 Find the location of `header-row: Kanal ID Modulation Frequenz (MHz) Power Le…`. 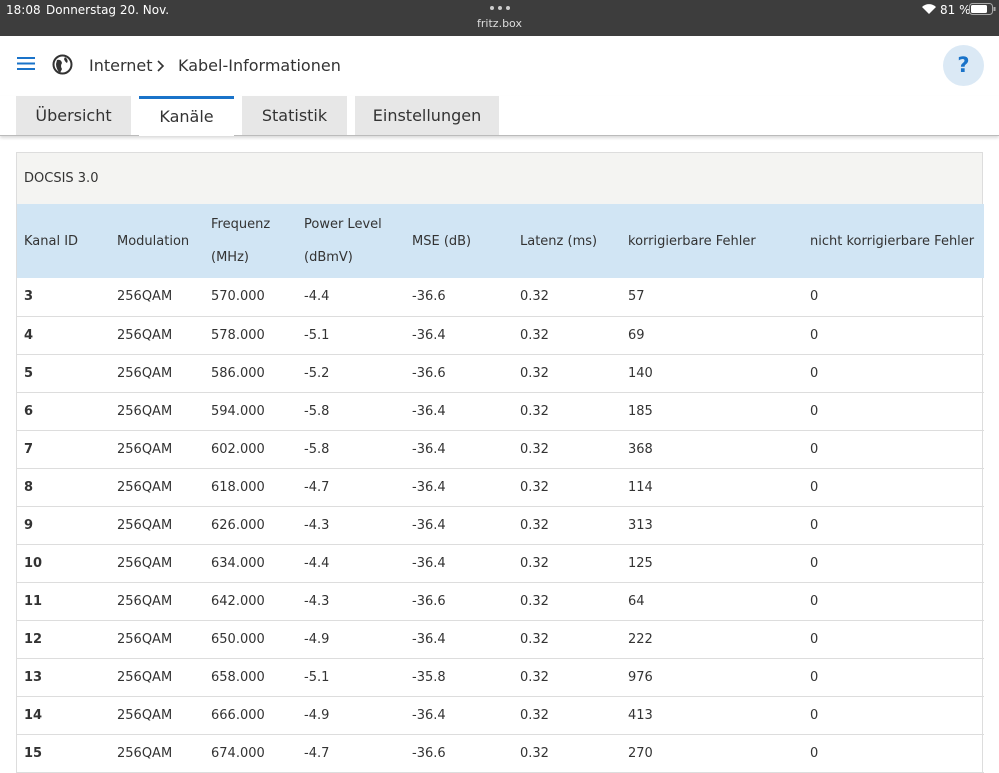

header-row: Kanal ID Modulation Frequenz (MHz) Power Le… is located at coordinates (500, 241).